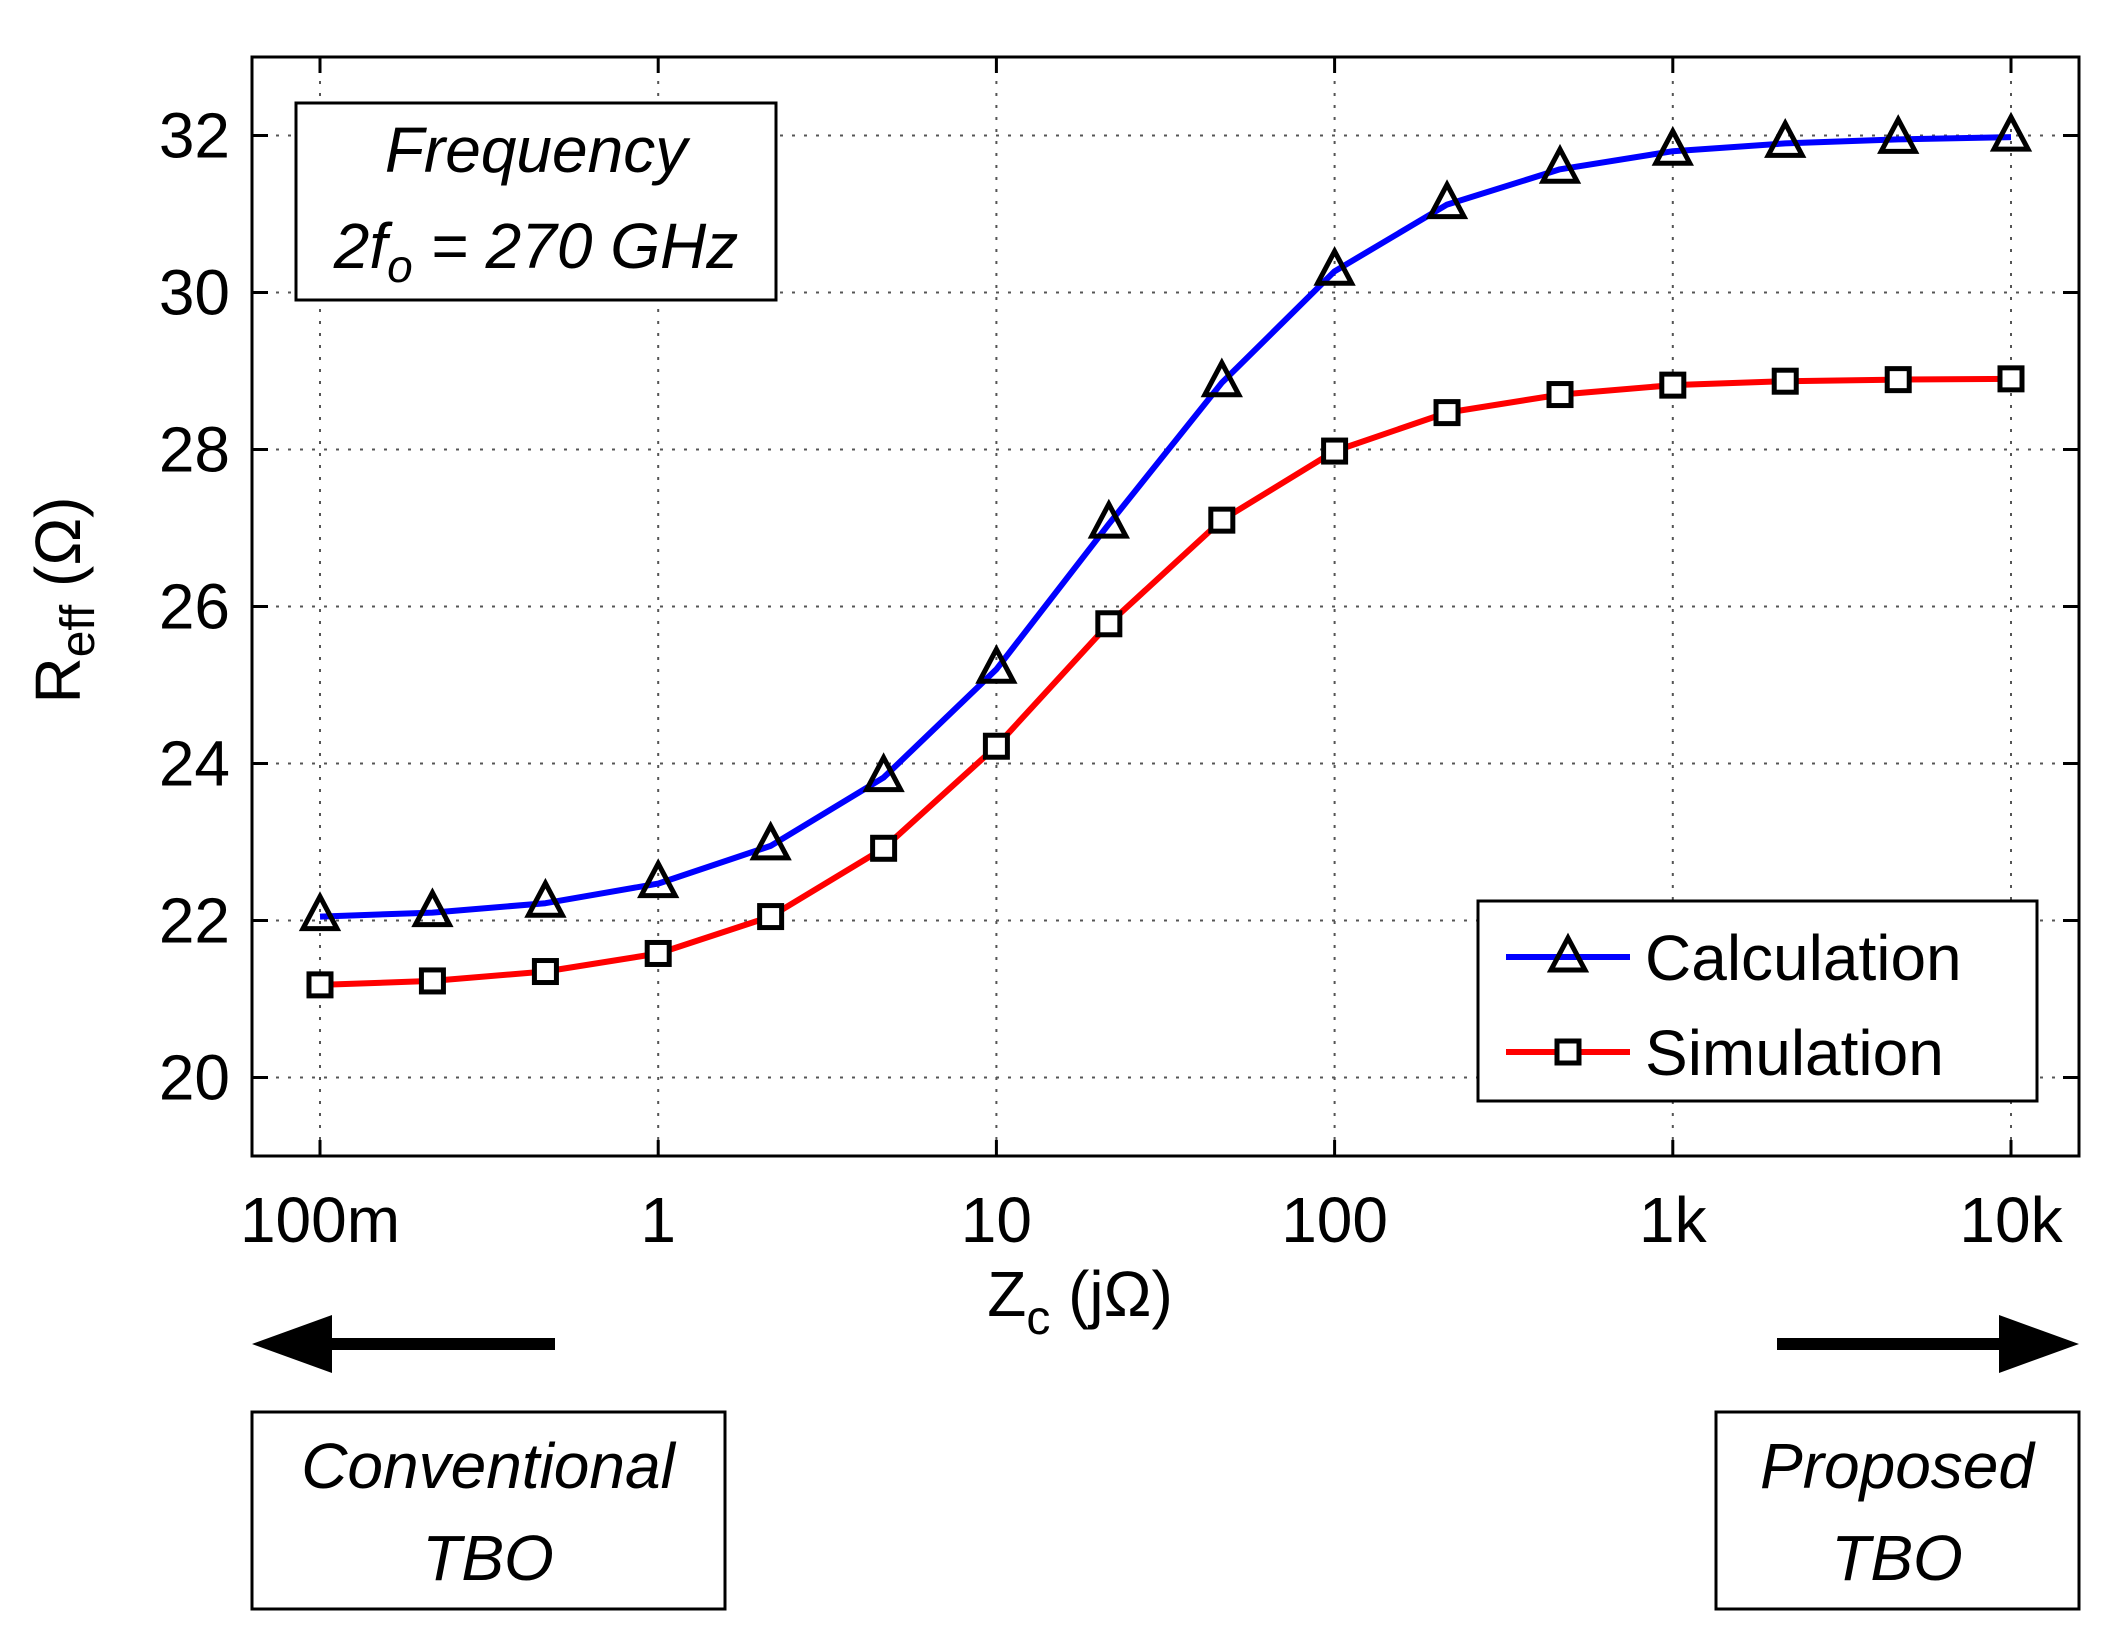 This screenshot has width=2115, height=1630. I want to click on y-tick-labels: 20 22 24 26 28 30 32, so click(194, 607).